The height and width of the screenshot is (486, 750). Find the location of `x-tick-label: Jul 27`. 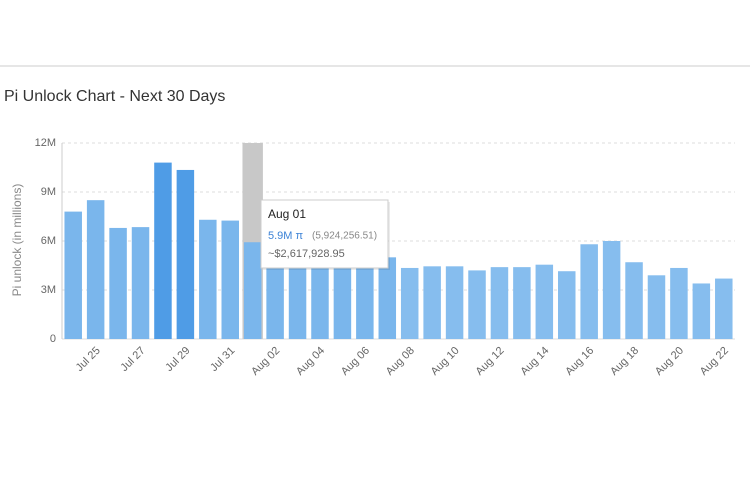

x-tick-label: Jul 27 is located at coordinates (132, 359).